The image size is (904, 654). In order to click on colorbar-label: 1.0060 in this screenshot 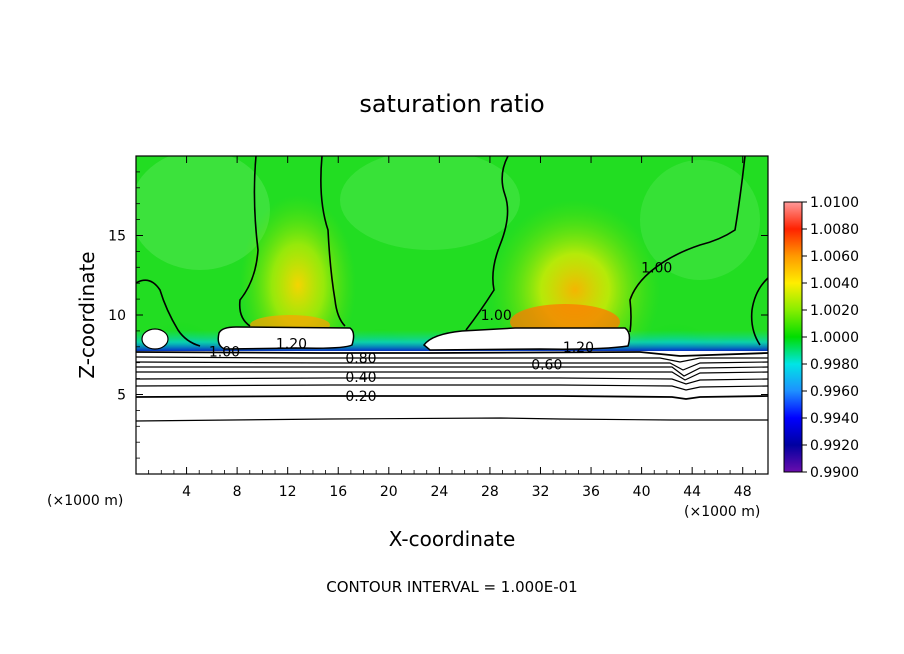, I will do `click(834, 257)`.